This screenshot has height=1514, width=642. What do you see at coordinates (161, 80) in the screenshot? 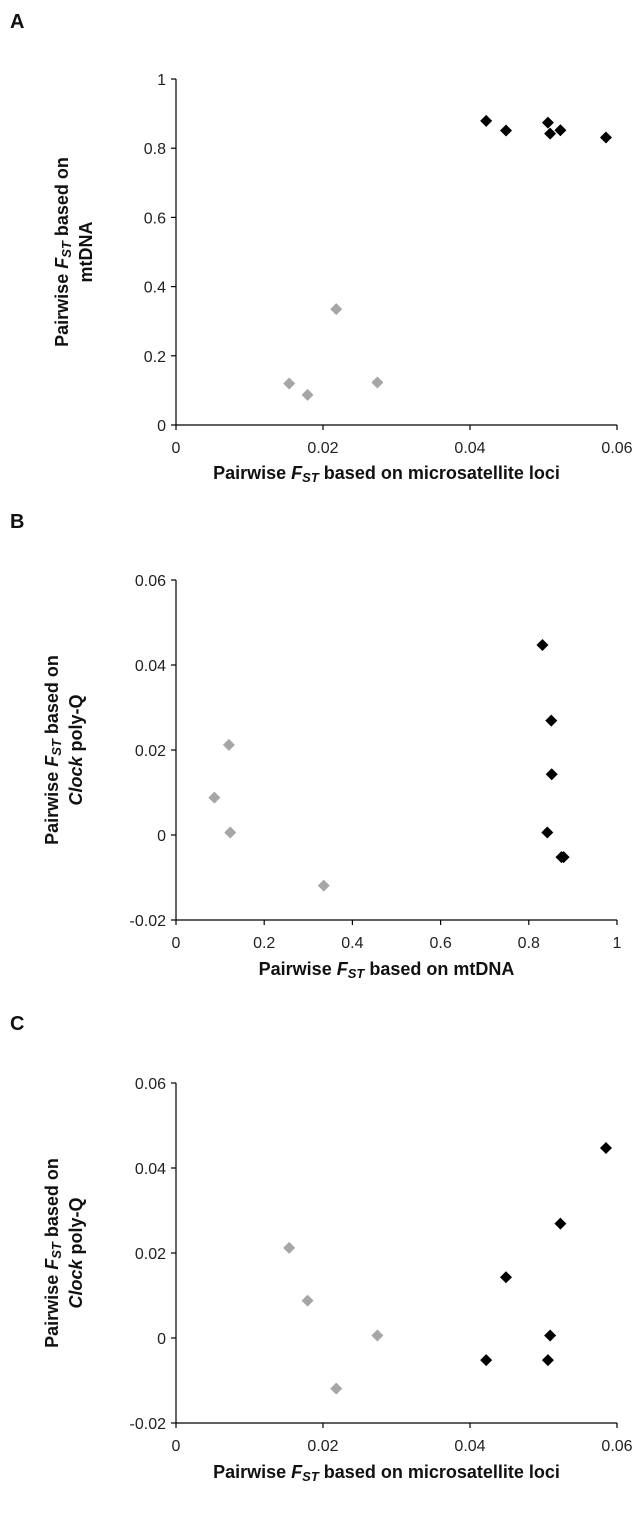
I see `y-tick-label: 1` at bounding box center [161, 80].